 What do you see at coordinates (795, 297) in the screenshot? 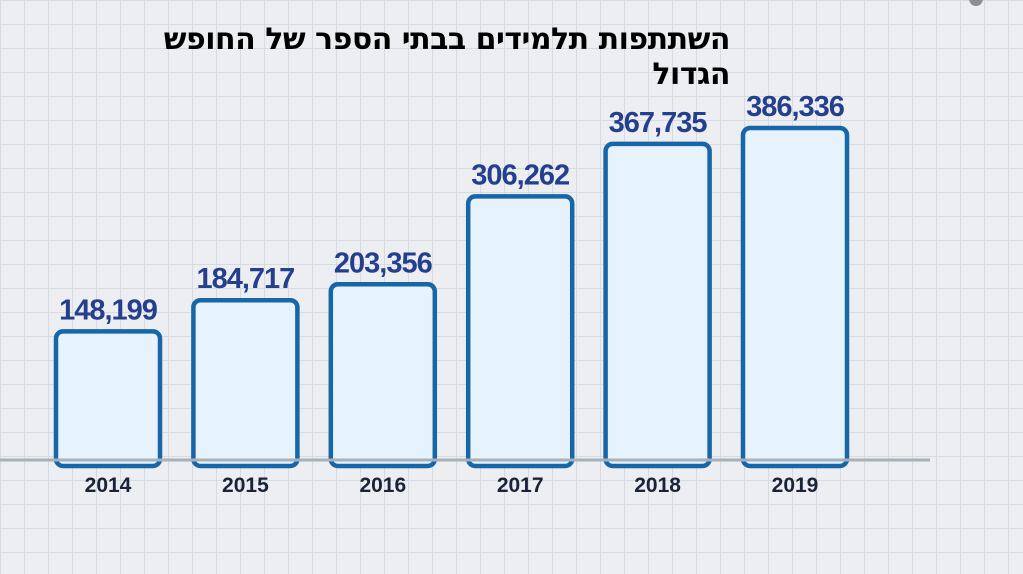
I see `bar-2019` at bounding box center [795, 297].